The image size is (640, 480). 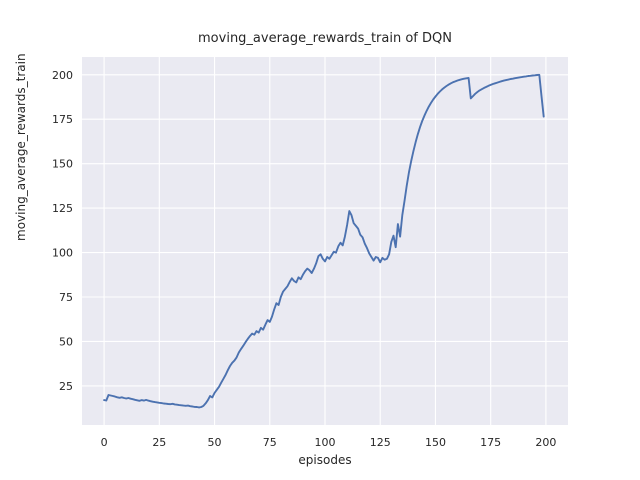 What do you see at coordinates (159, 442) in the screenshot?
I see `x-tick-label: 25` at bounding box center [159, 442].